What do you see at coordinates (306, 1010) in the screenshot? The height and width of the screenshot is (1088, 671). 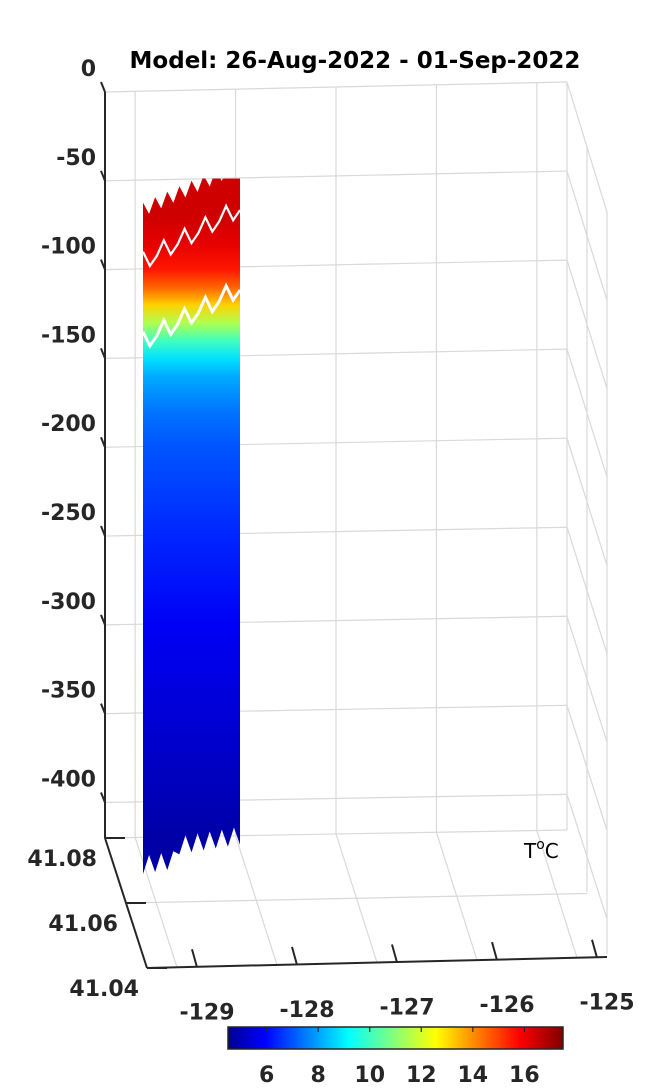 I see `x-tick-label: -128` at bounding box center [306, 1010].